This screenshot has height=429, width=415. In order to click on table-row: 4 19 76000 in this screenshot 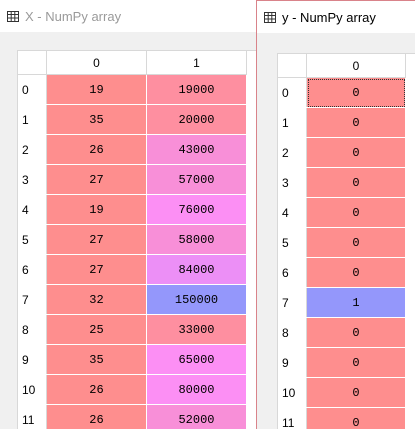, I will do `click(132, 209)`.